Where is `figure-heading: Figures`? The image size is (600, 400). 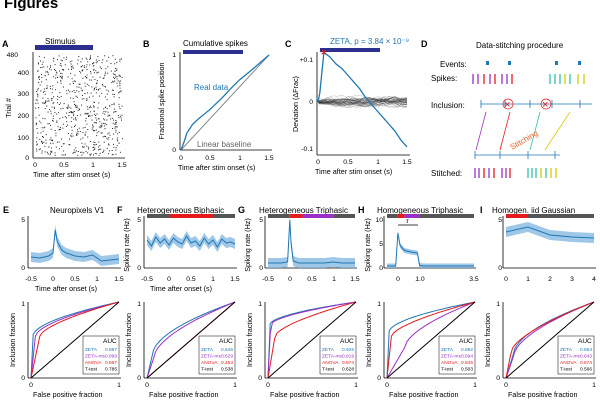 figure-heading: Figures is located at coordinates (31, 6).